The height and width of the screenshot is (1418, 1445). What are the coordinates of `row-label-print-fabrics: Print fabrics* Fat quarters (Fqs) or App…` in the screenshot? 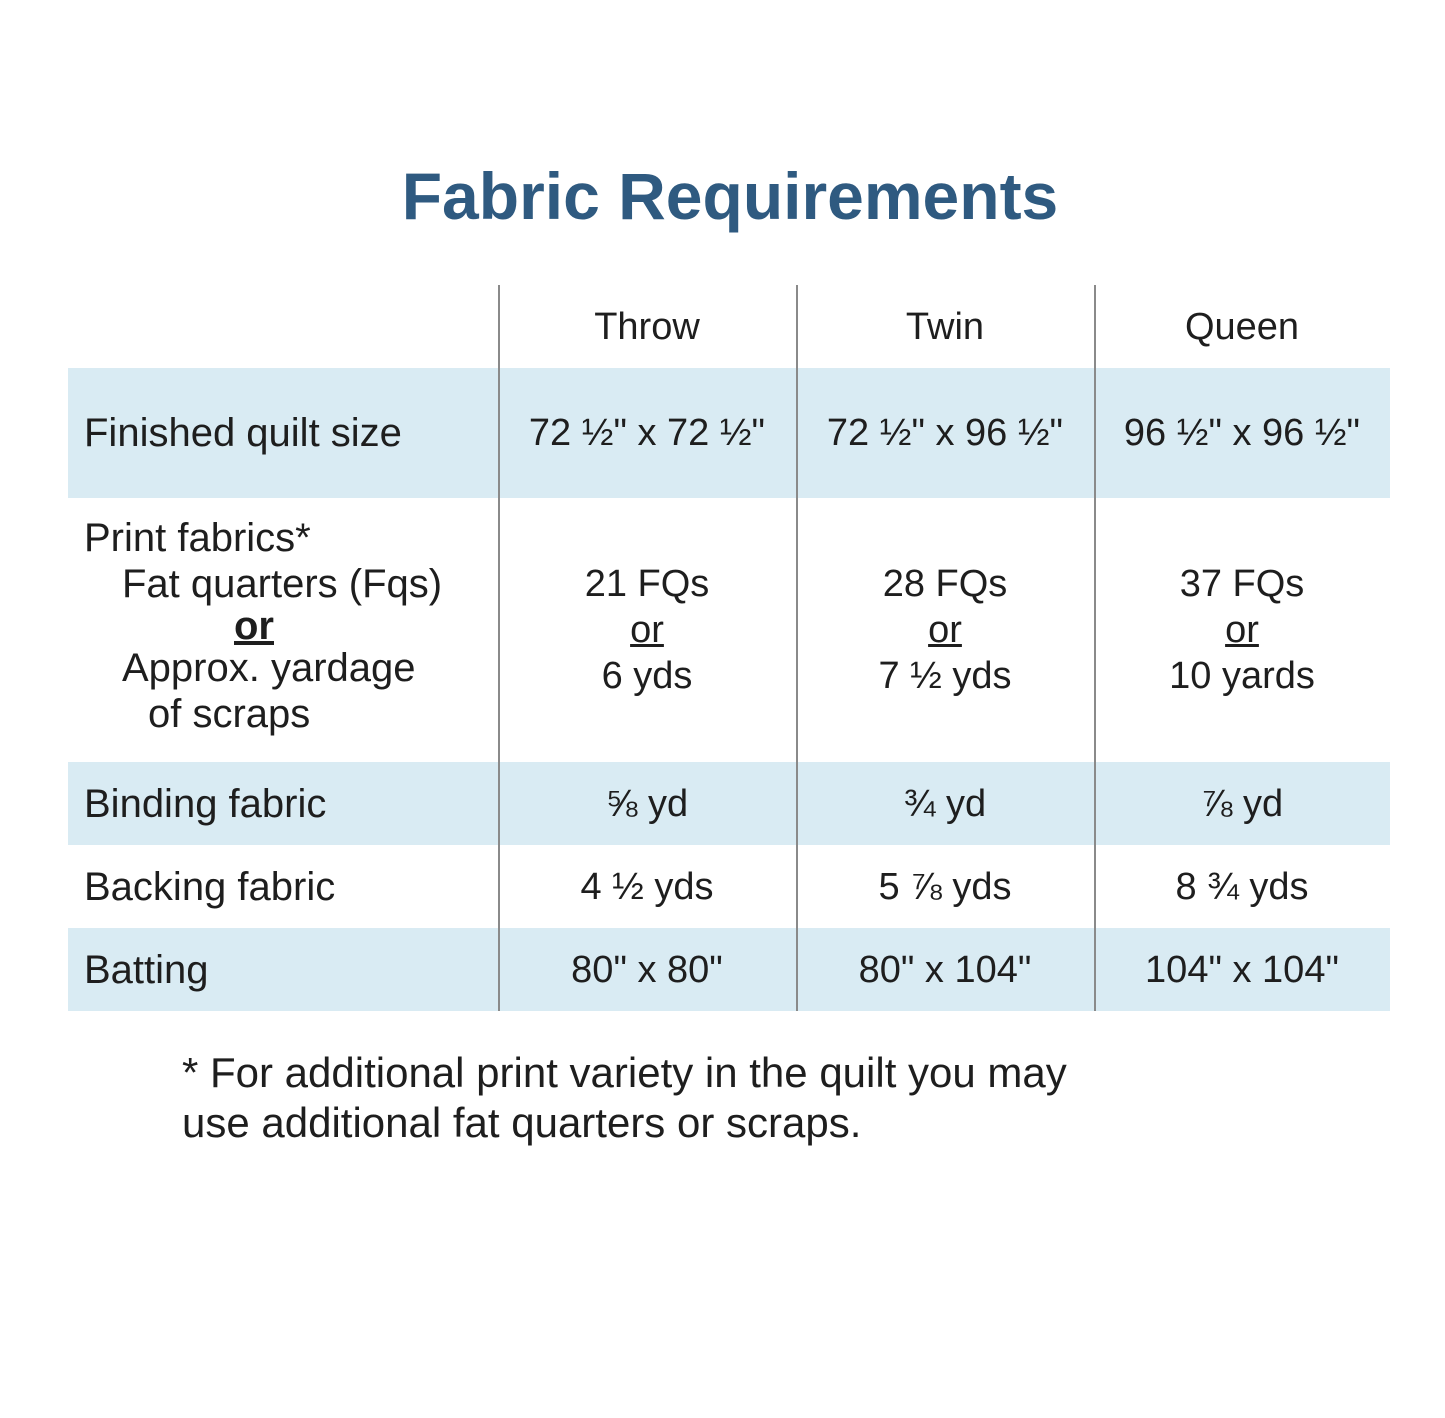 It's located at (263, 626).